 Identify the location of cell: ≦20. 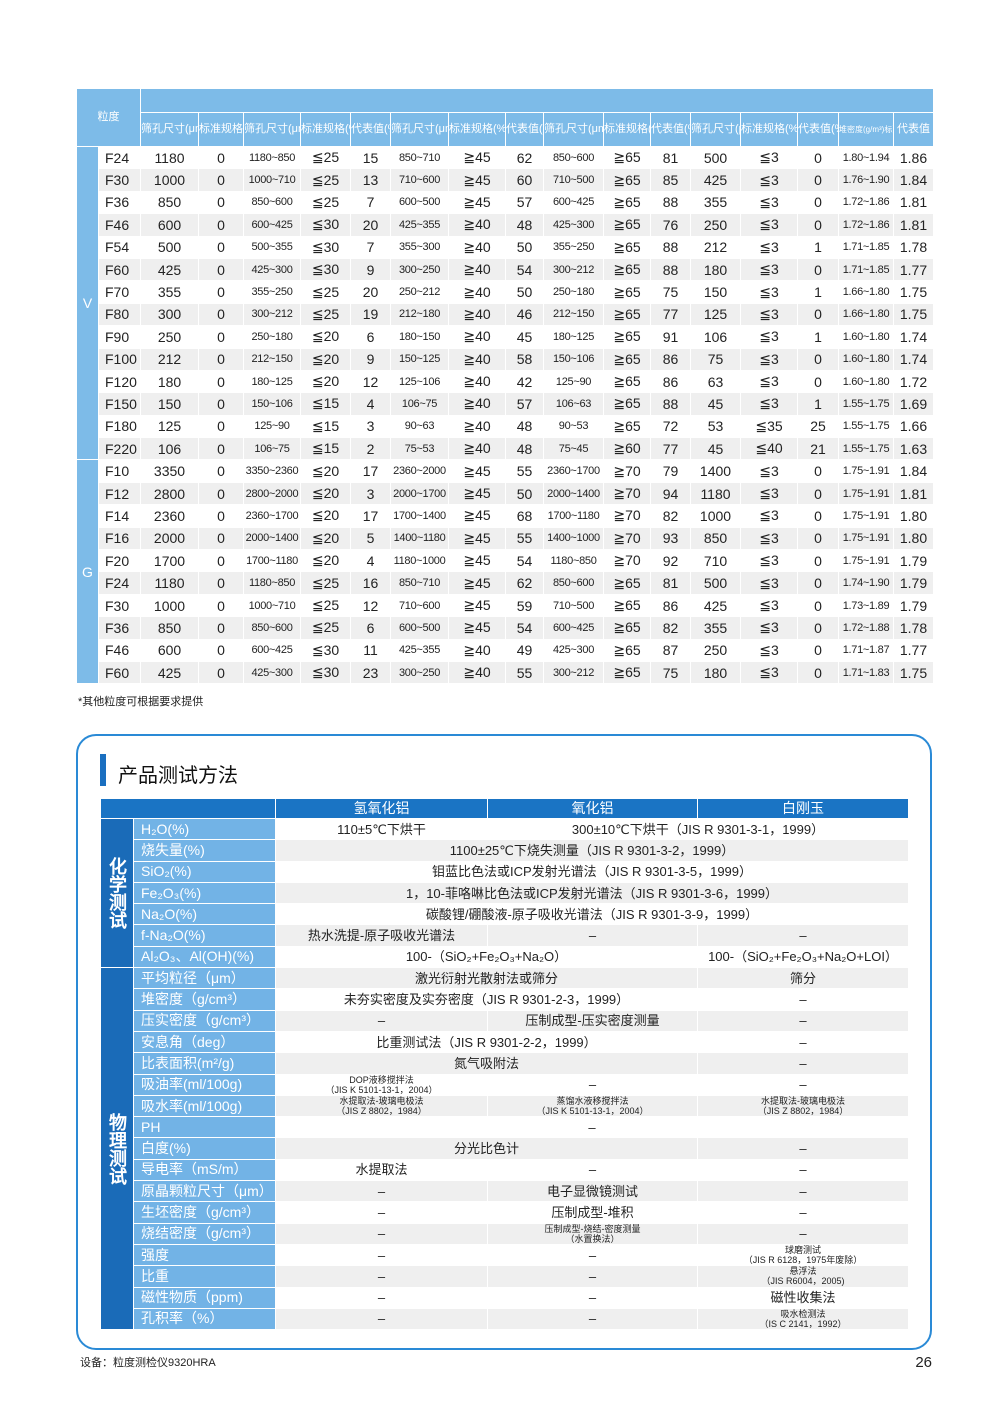
(325, 561).